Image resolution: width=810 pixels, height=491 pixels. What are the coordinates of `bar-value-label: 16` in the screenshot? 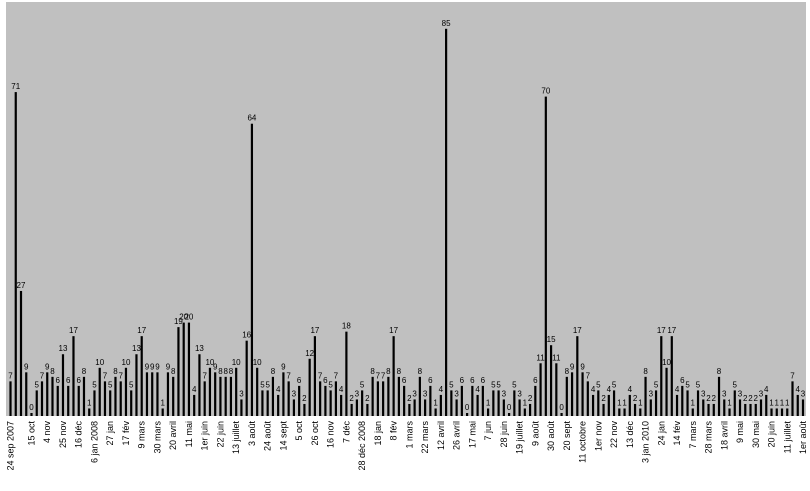 It's located at (246, 335).